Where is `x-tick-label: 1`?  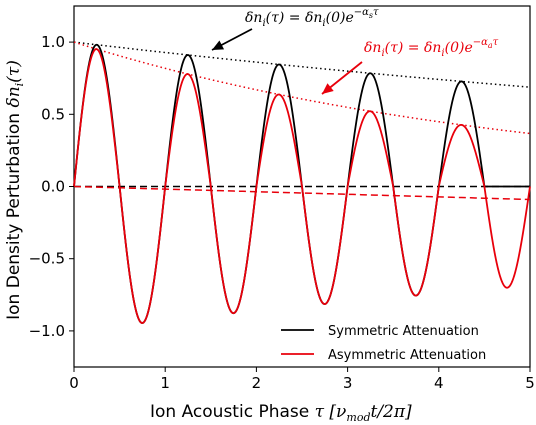
x-tick-label: 1 is located at coordinates (165, 383).